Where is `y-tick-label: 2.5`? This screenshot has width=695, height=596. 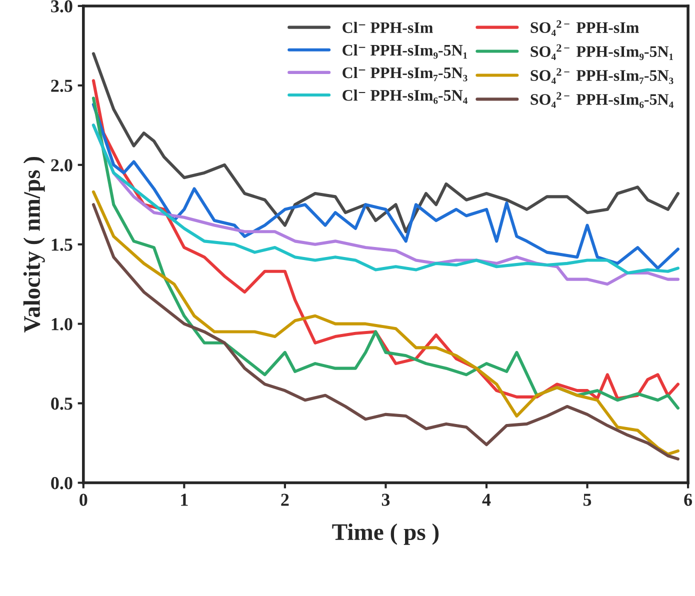 y-tick-label: 2.5 is located at coordinates (61, 86).